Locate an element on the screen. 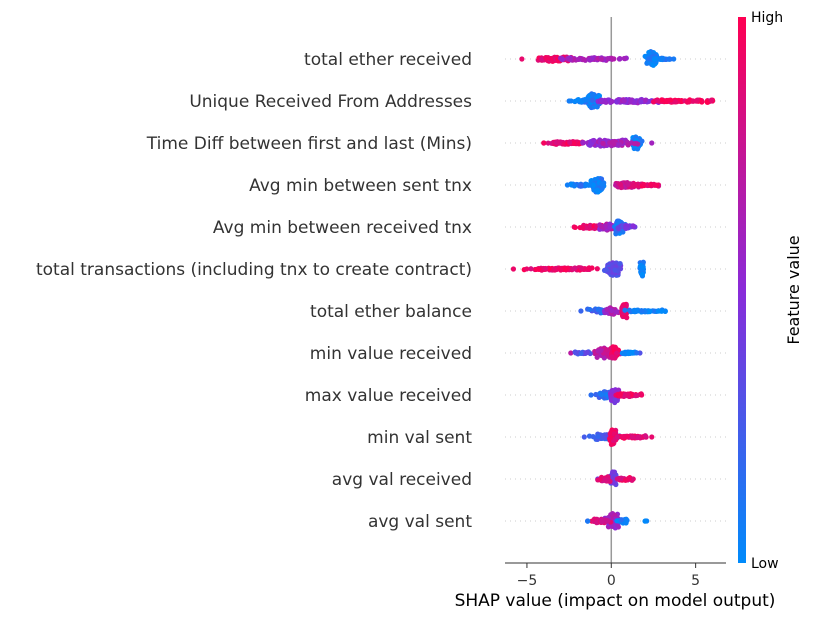  feature-label: avg val received is located at coordinates (402, 480).